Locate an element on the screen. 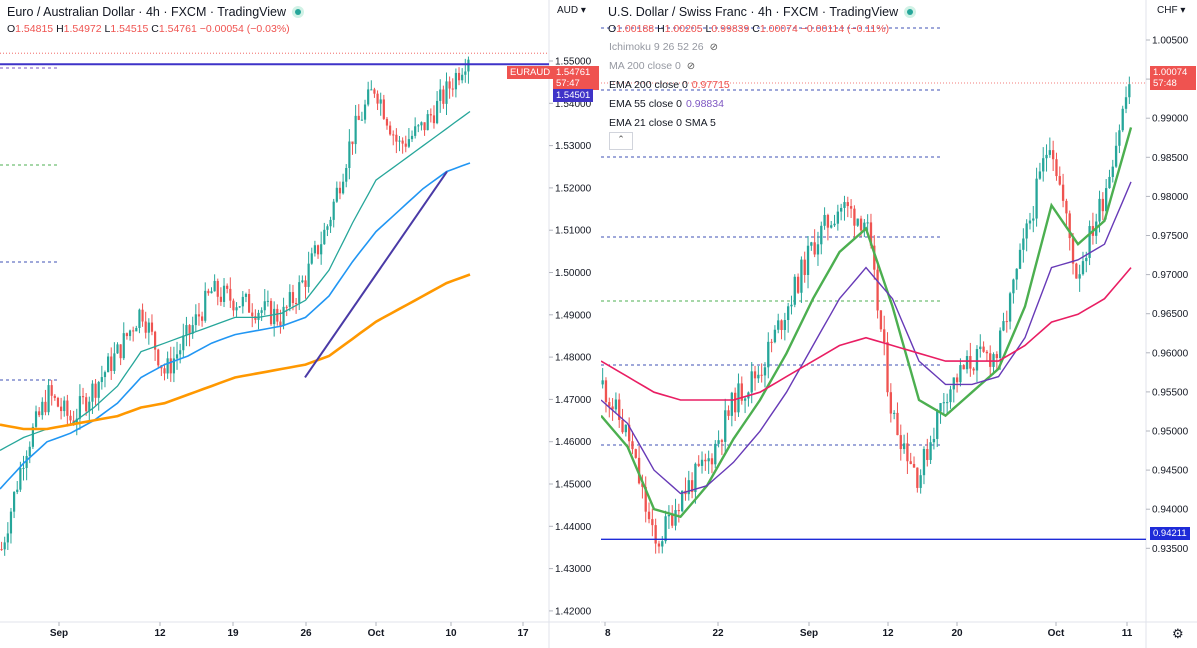  settings-gear-icon: ⚙ is located at coordinates (1178, 633).